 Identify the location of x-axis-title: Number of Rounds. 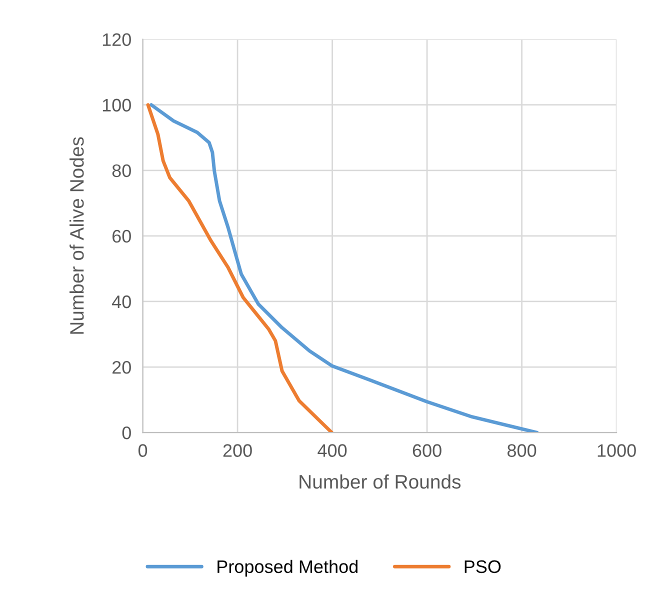
(380, 481).